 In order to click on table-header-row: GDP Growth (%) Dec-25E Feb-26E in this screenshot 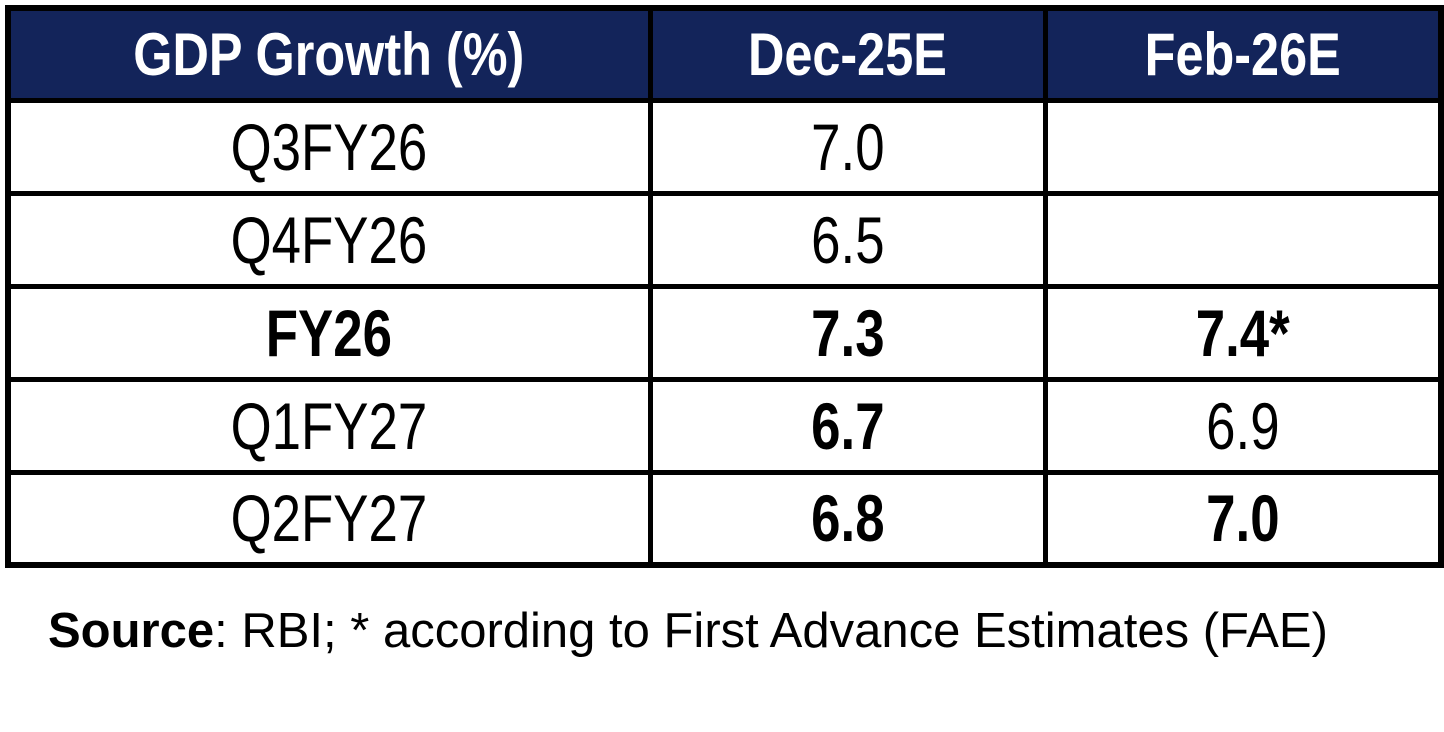, I will do `click(724, 54)`.